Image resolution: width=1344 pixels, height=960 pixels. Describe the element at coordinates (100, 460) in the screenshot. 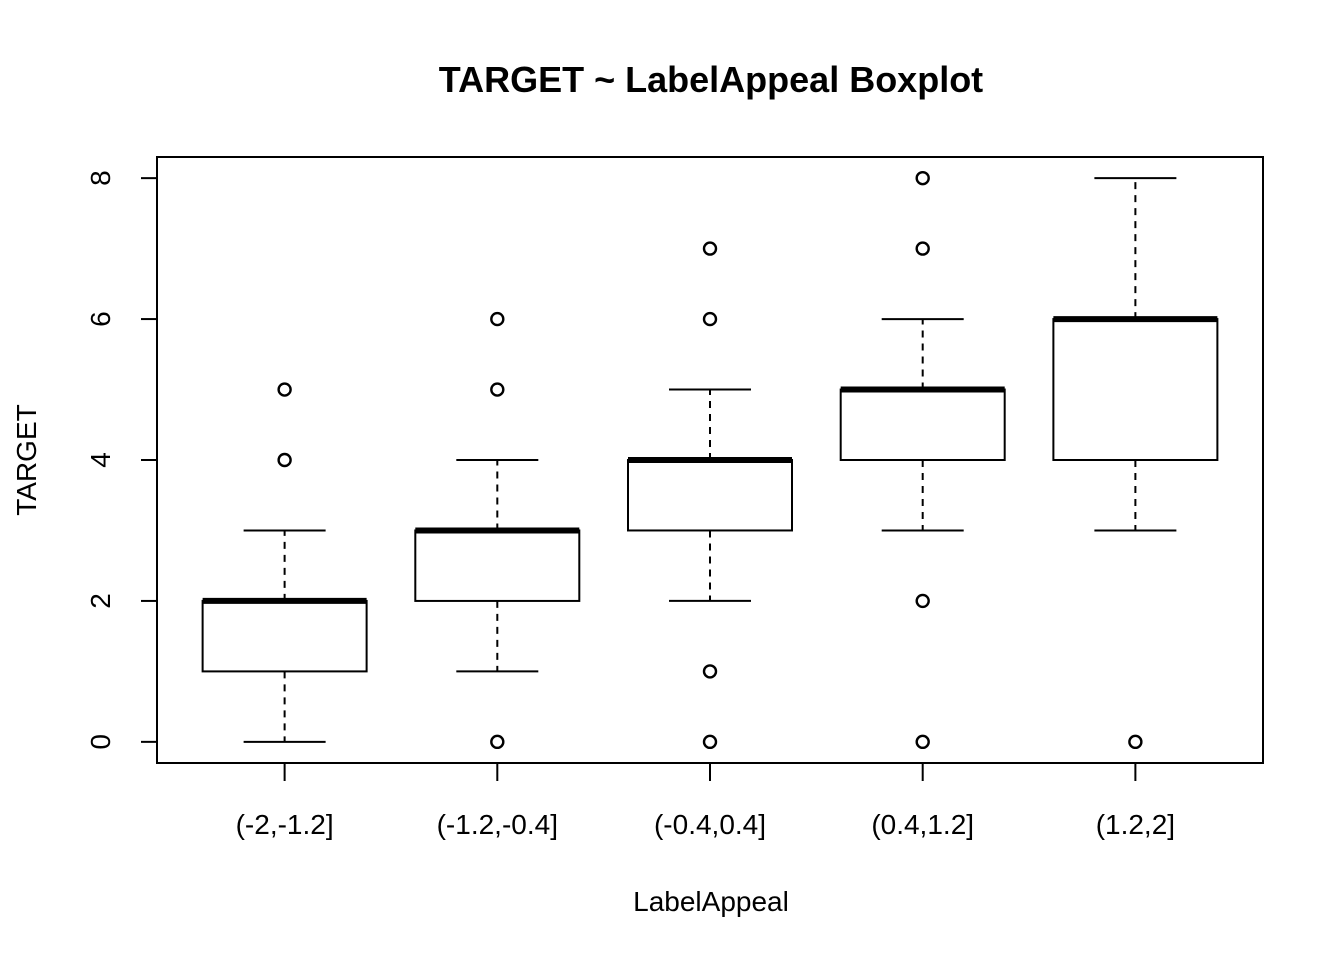

I see `y-tick-label-2: 4` at that location.